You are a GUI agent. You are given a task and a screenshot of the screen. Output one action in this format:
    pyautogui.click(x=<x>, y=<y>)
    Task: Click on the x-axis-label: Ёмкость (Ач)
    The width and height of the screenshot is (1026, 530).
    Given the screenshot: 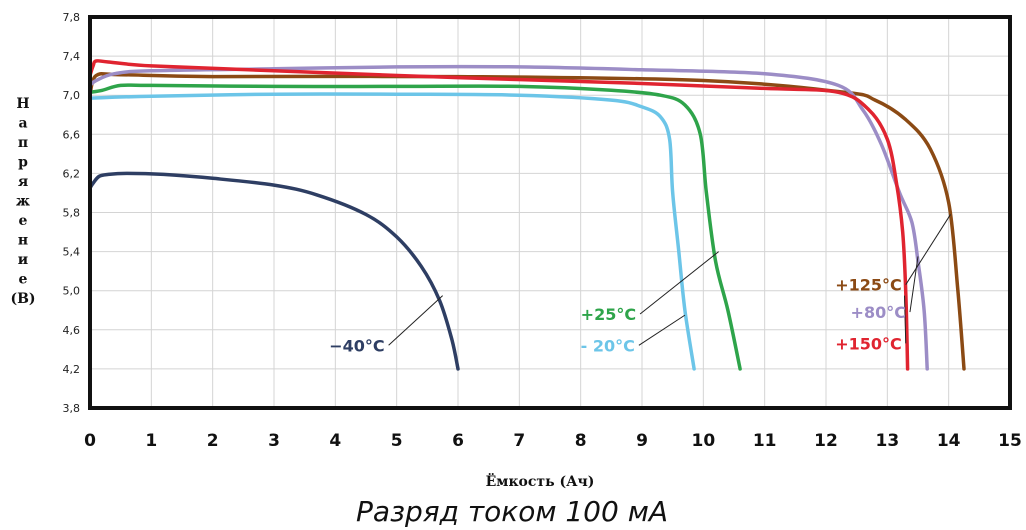 What is the action you would take?
    pyautogui.click(x=540, y=480)
    